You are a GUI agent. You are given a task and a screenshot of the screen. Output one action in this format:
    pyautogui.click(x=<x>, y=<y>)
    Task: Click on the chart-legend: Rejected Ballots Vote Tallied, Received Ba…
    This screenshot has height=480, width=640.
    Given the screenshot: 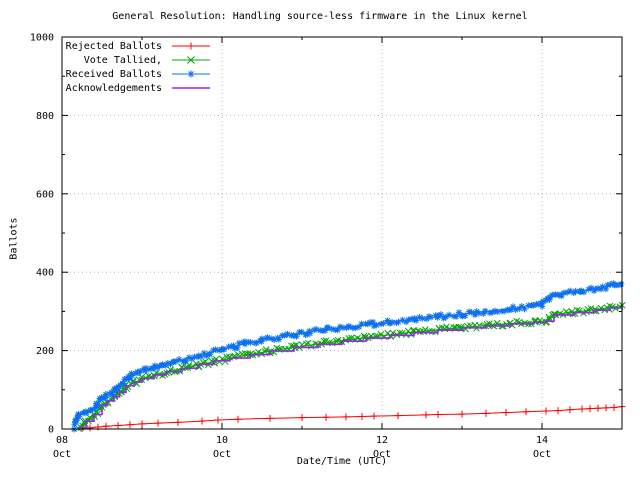 What is the action you would take?
    pyautogui.click(x=138, y=67)
    